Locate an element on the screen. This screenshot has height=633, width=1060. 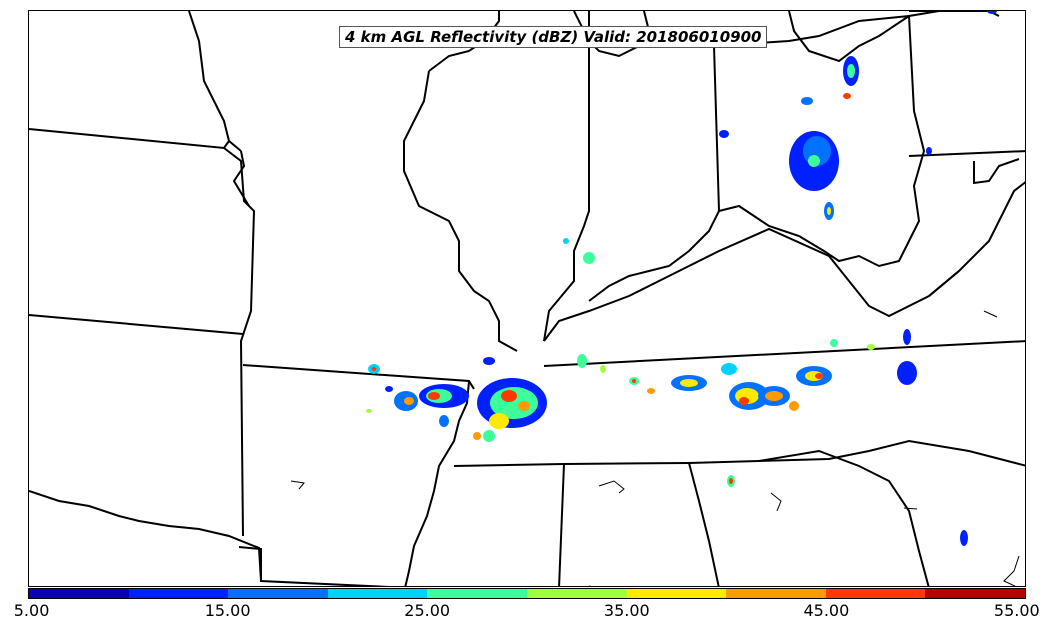
boundary-alabama-east is located at coordinates (704, 524).